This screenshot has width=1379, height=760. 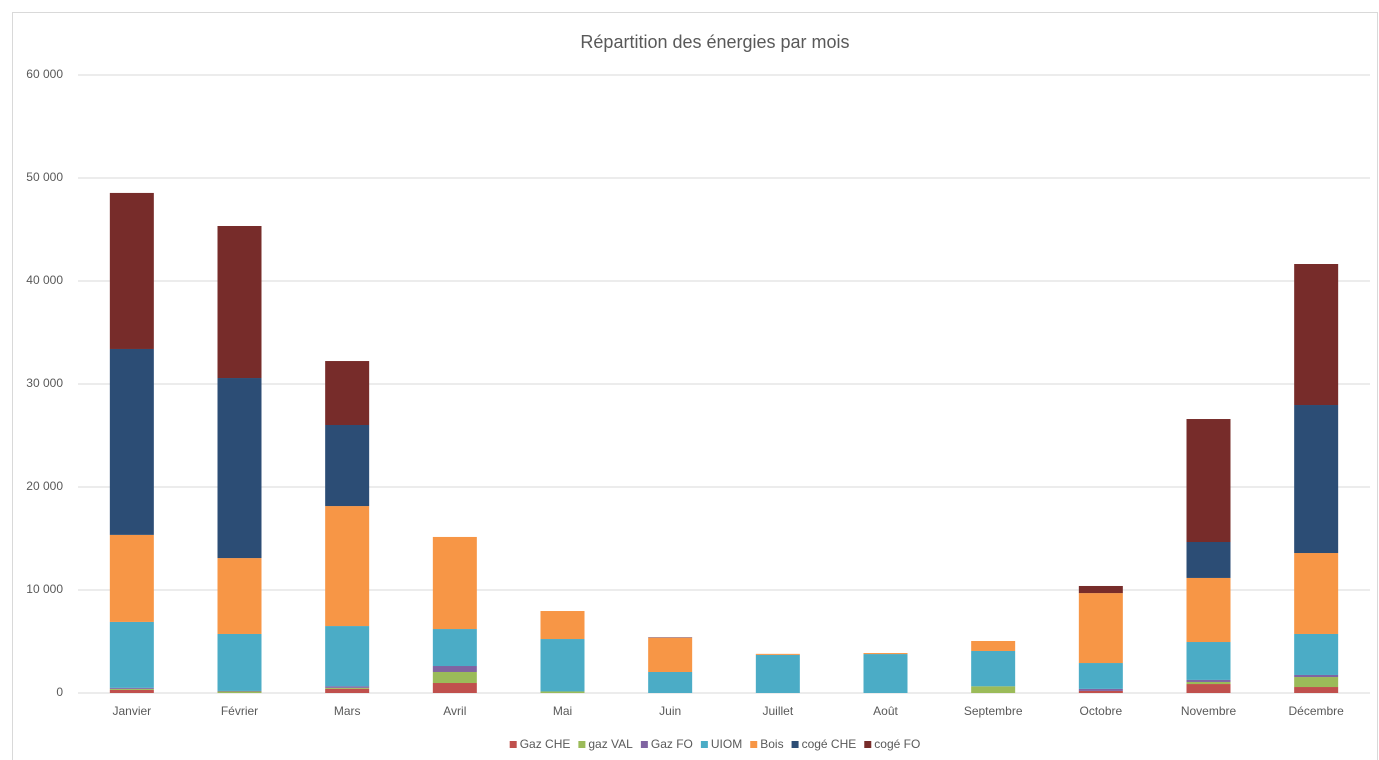 What do you see at coordinates (610, 744) in the screenshot?
I see `legend-label: gaz VAL` at bounding box center [610, 744].